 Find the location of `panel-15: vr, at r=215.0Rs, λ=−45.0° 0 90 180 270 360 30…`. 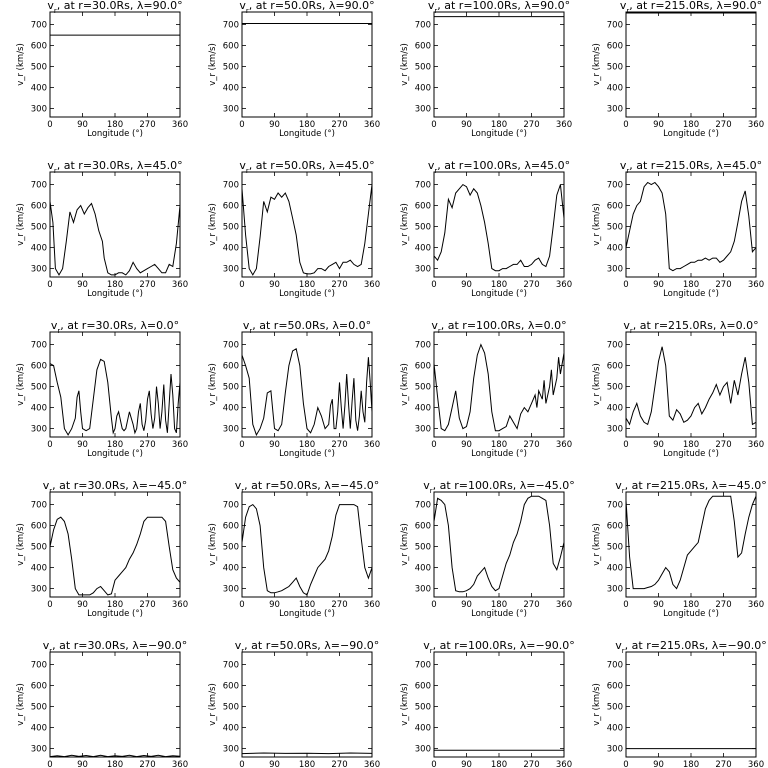

panel-15: vr, at r=215.0Rs, λ=−45.0° 0 90 180 270 360 30… is located at coordinates (679, 549).